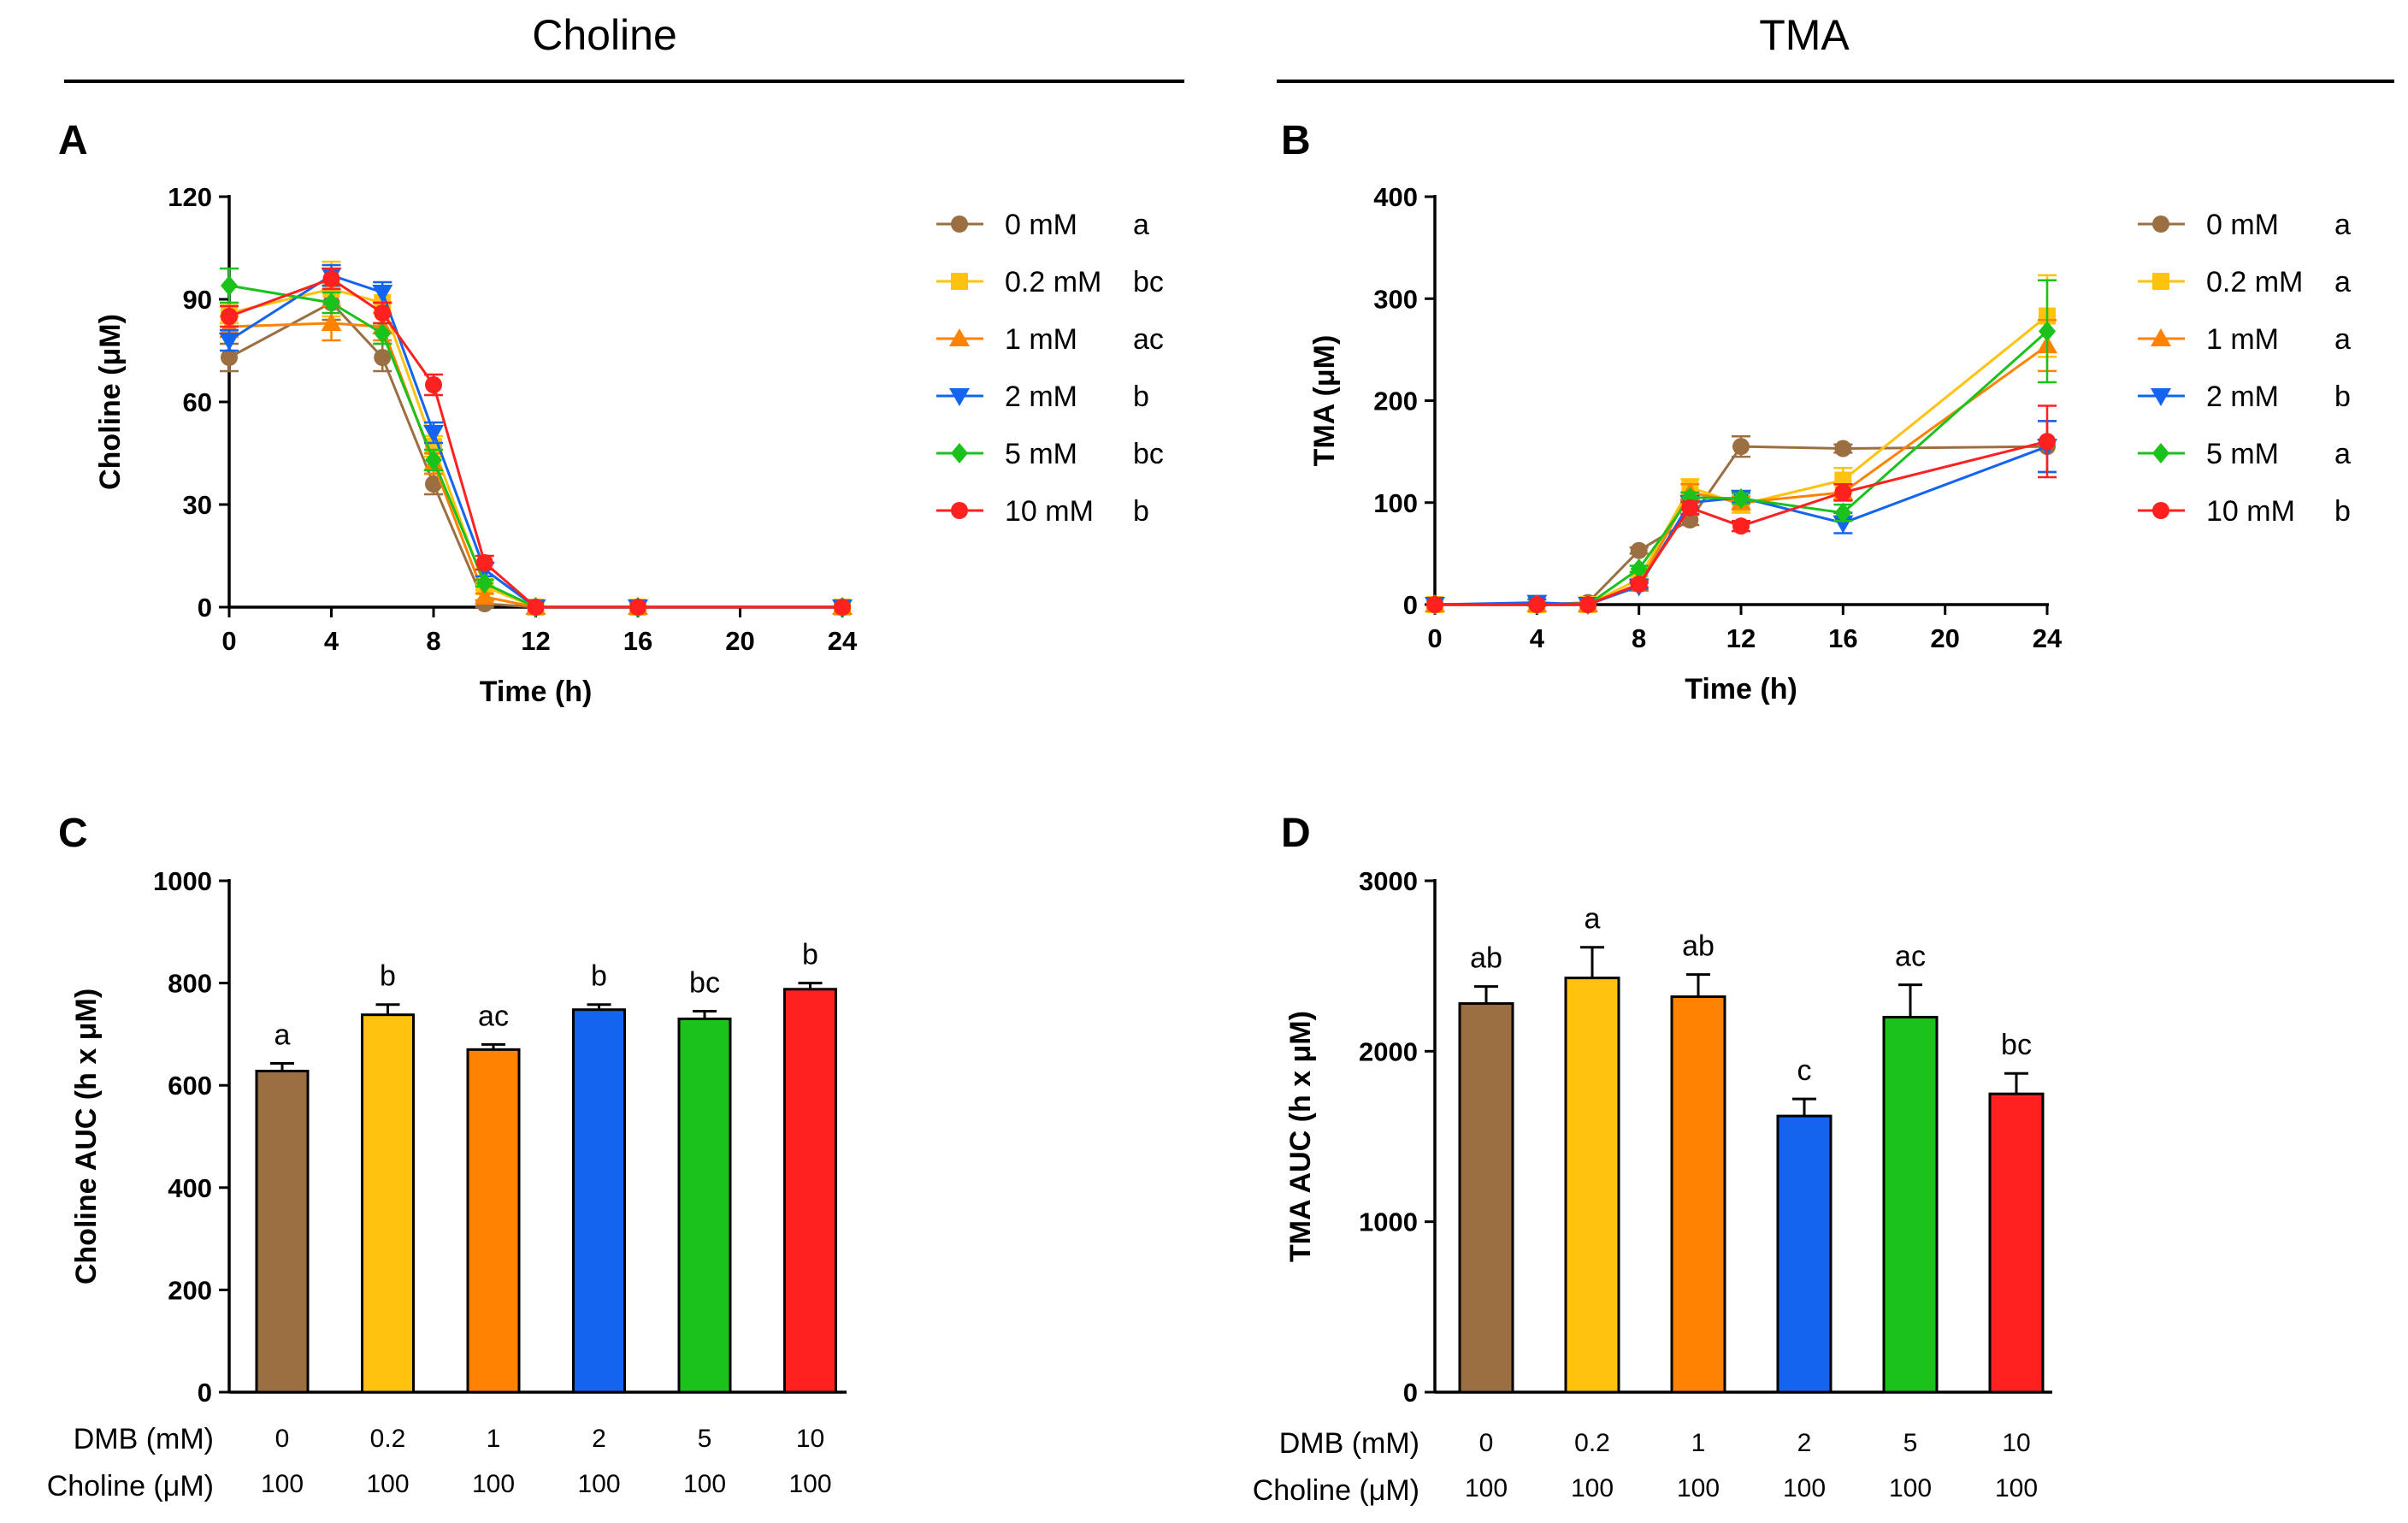 This screenshot has width=2408, height=1523. I want to click on legend-entry: 10 mM b, so click(1043, 511).